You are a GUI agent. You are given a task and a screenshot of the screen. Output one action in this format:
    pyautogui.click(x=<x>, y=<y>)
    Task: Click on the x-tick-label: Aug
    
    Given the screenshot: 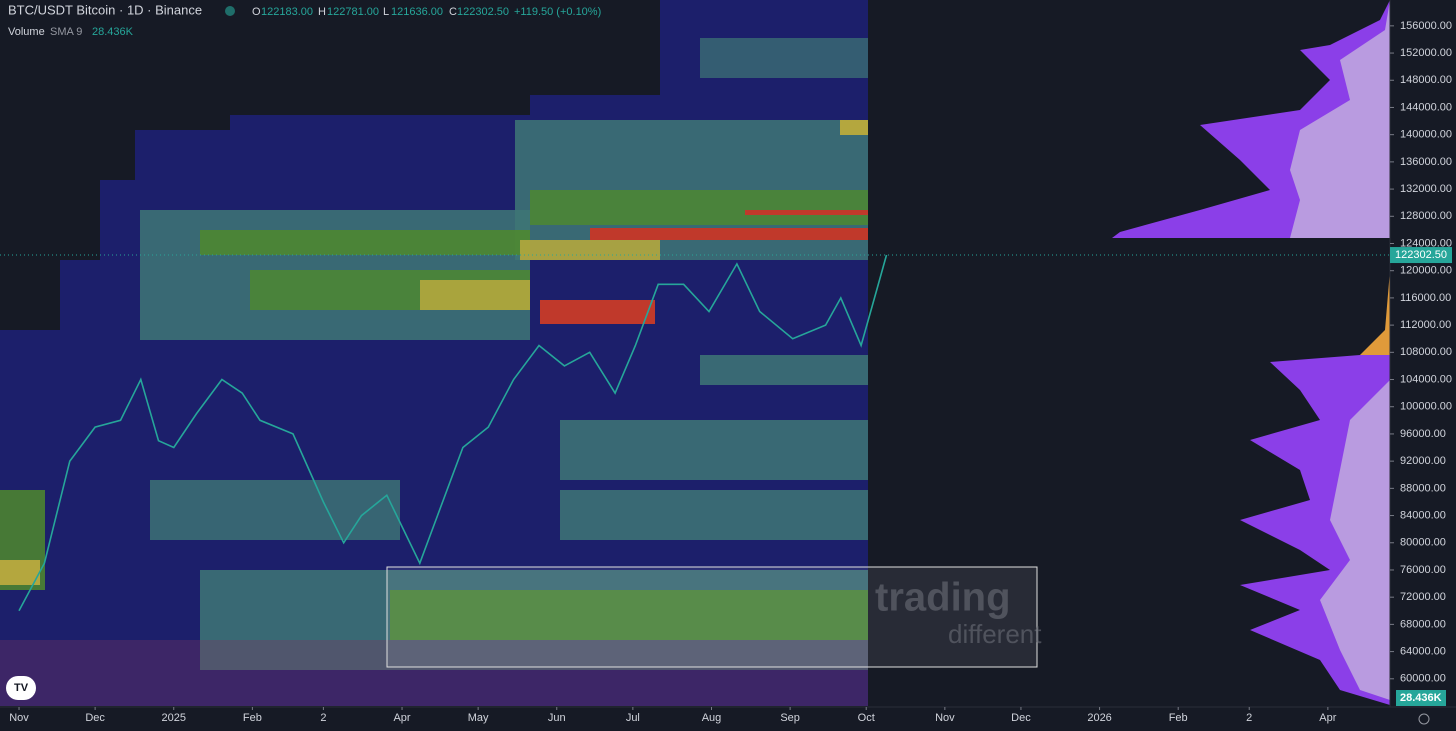 What is the action you would take?
    pyautogui.click(x=712, y=718)
    